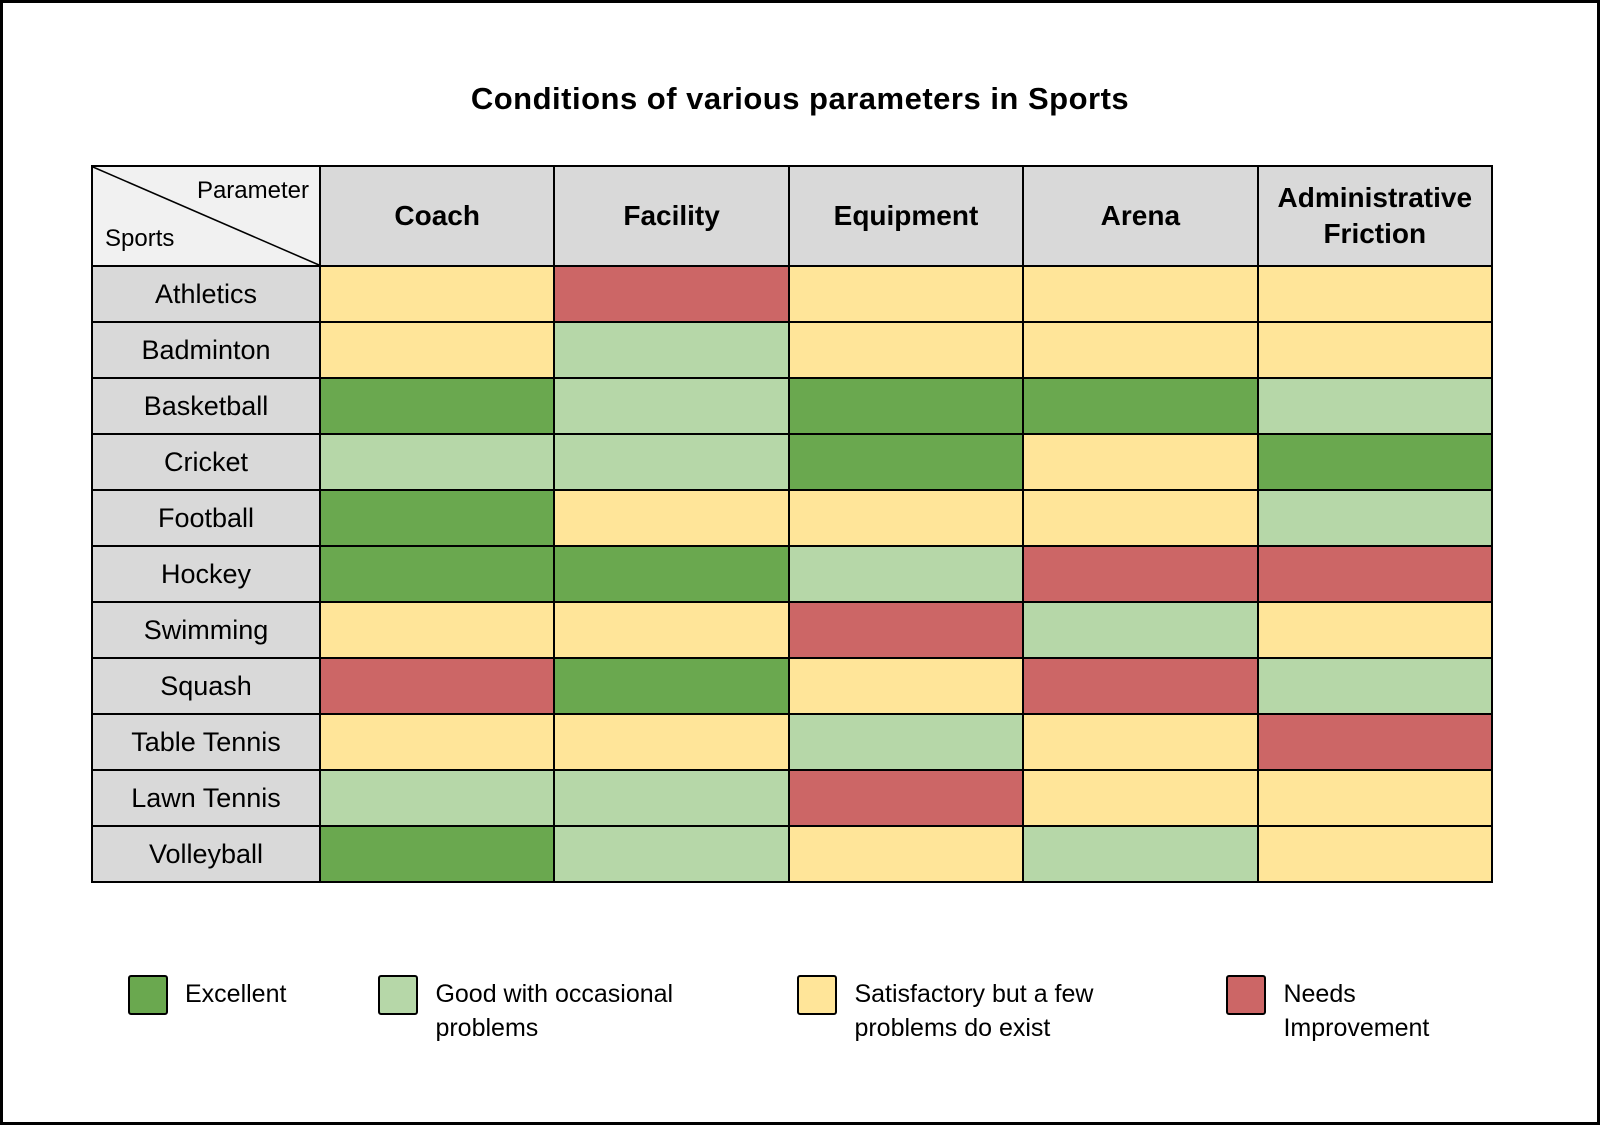  I want to click on table-row: Hockey, so click(792, 574).